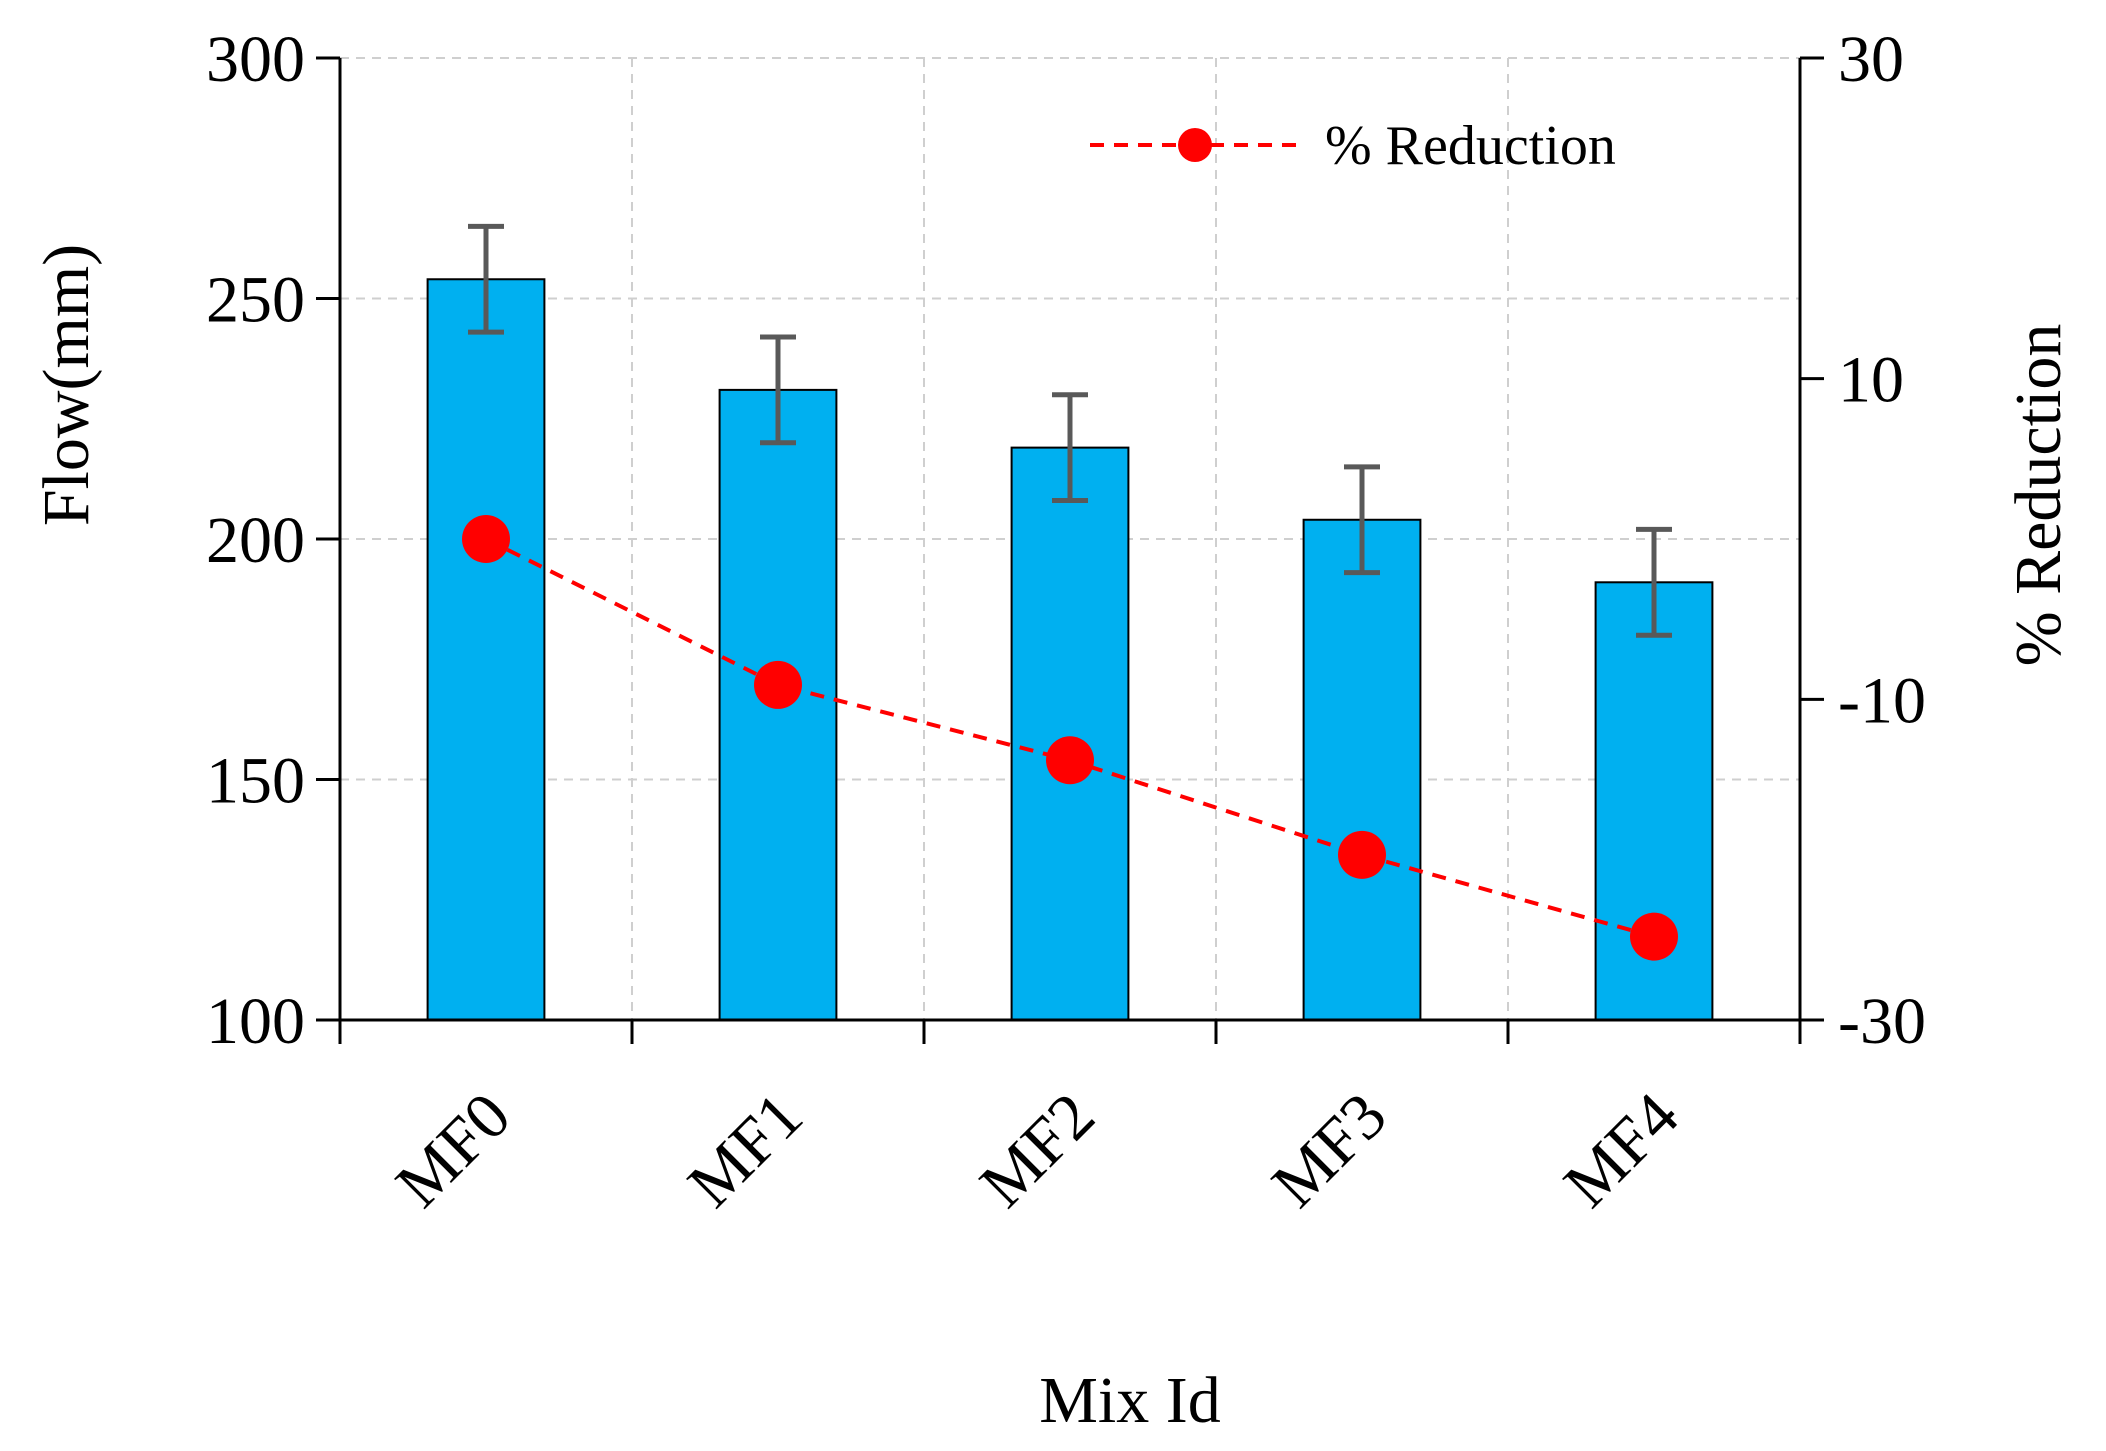 The image size is (2106, 1451). Describe the element at coordinates (1654, 936) in the screenshot. I see `reduction-point-mf4` at that location.